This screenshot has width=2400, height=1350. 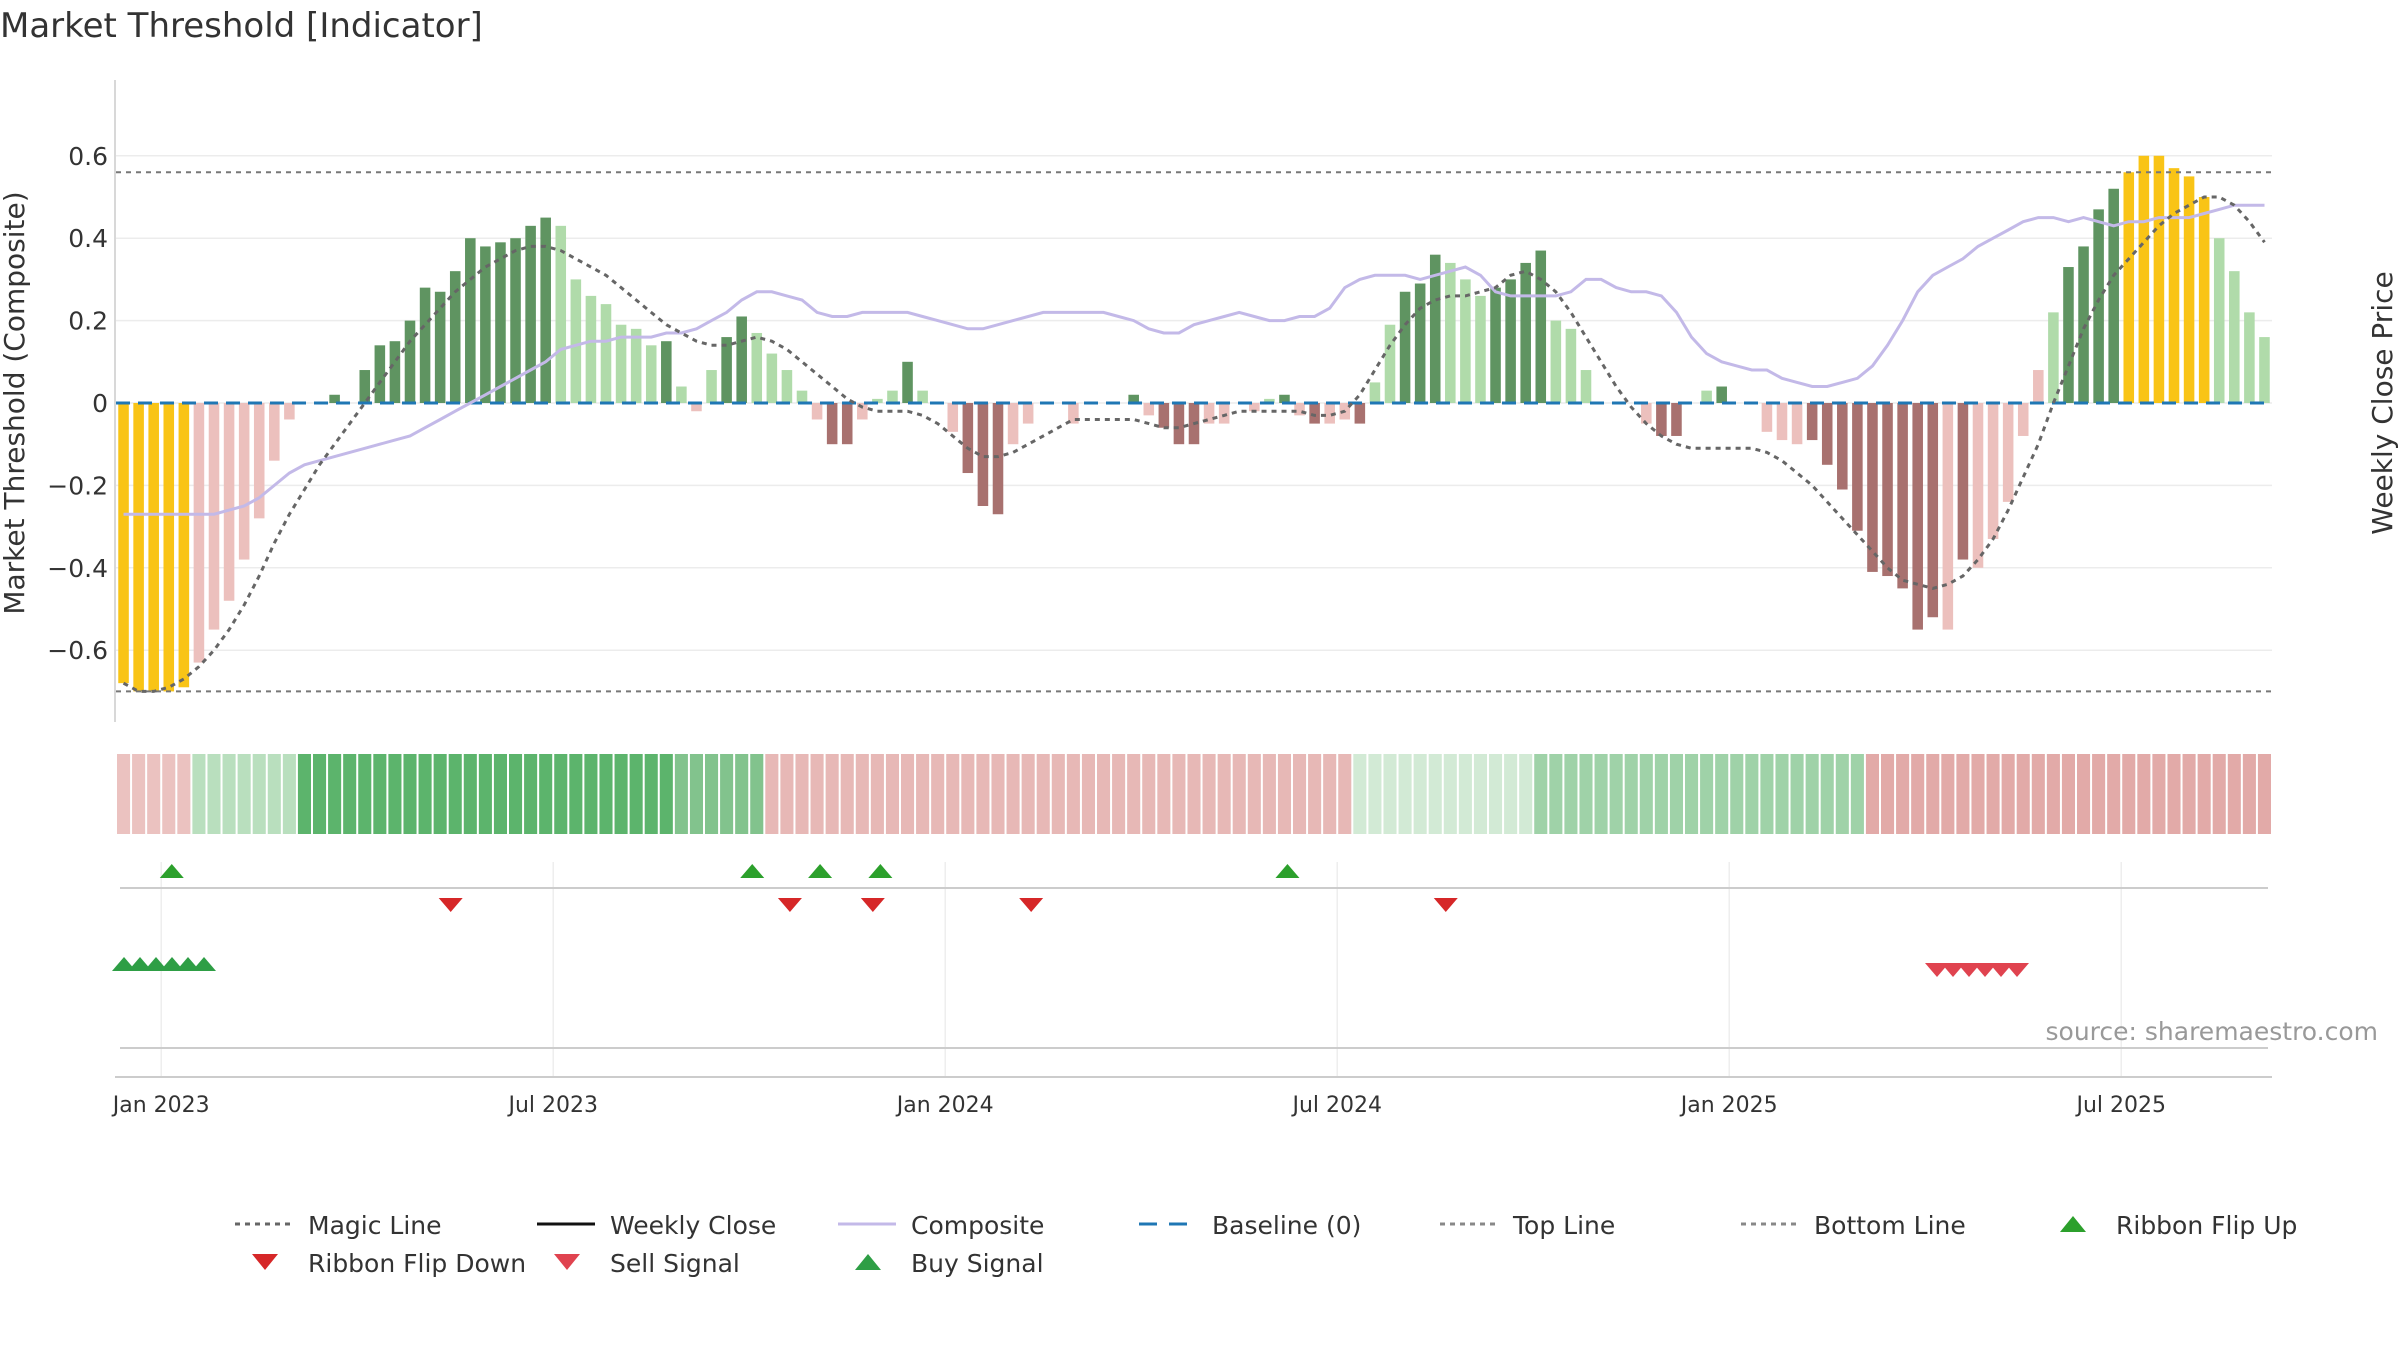 I want to click on legend-label: Composite, so click(x=977, y=1225).